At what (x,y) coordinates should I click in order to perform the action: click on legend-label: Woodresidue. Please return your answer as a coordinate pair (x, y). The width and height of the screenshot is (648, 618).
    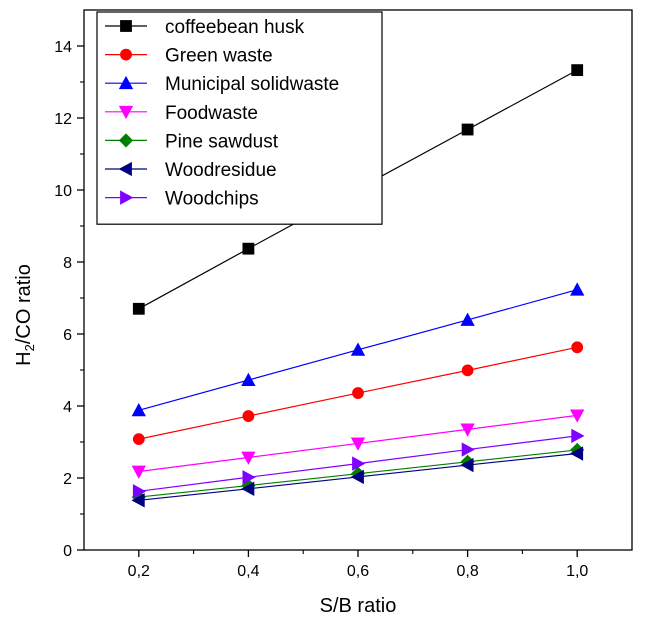
    Looking at the image, I should click on (221, 170).